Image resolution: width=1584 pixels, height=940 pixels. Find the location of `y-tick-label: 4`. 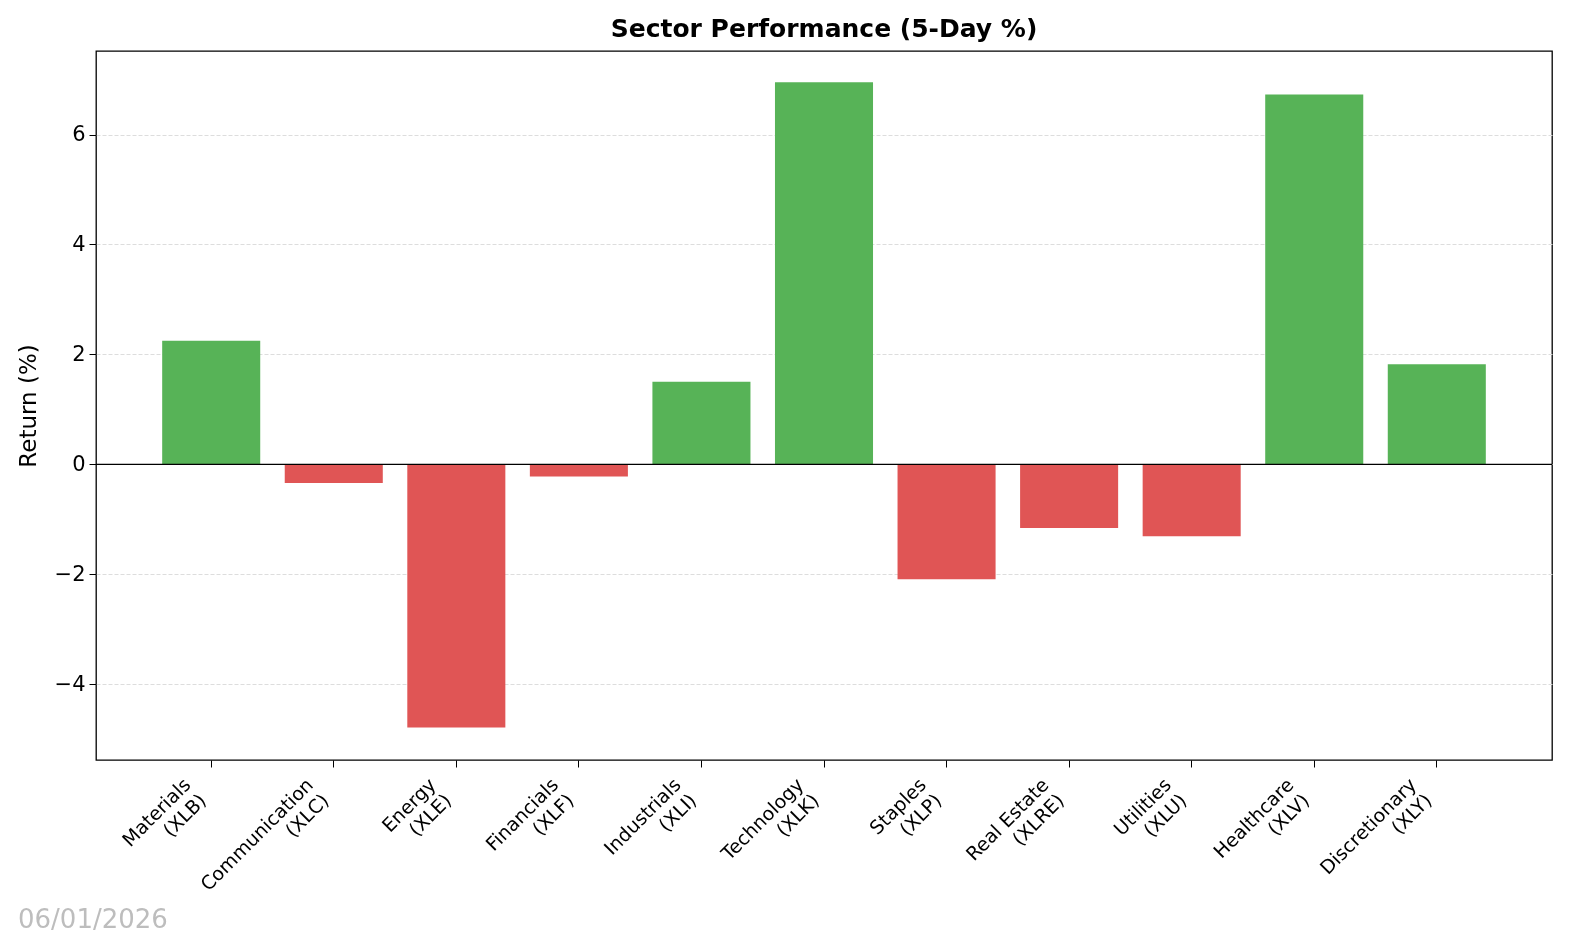

y-tick-label: 4 is located at coordinates (79, 243).